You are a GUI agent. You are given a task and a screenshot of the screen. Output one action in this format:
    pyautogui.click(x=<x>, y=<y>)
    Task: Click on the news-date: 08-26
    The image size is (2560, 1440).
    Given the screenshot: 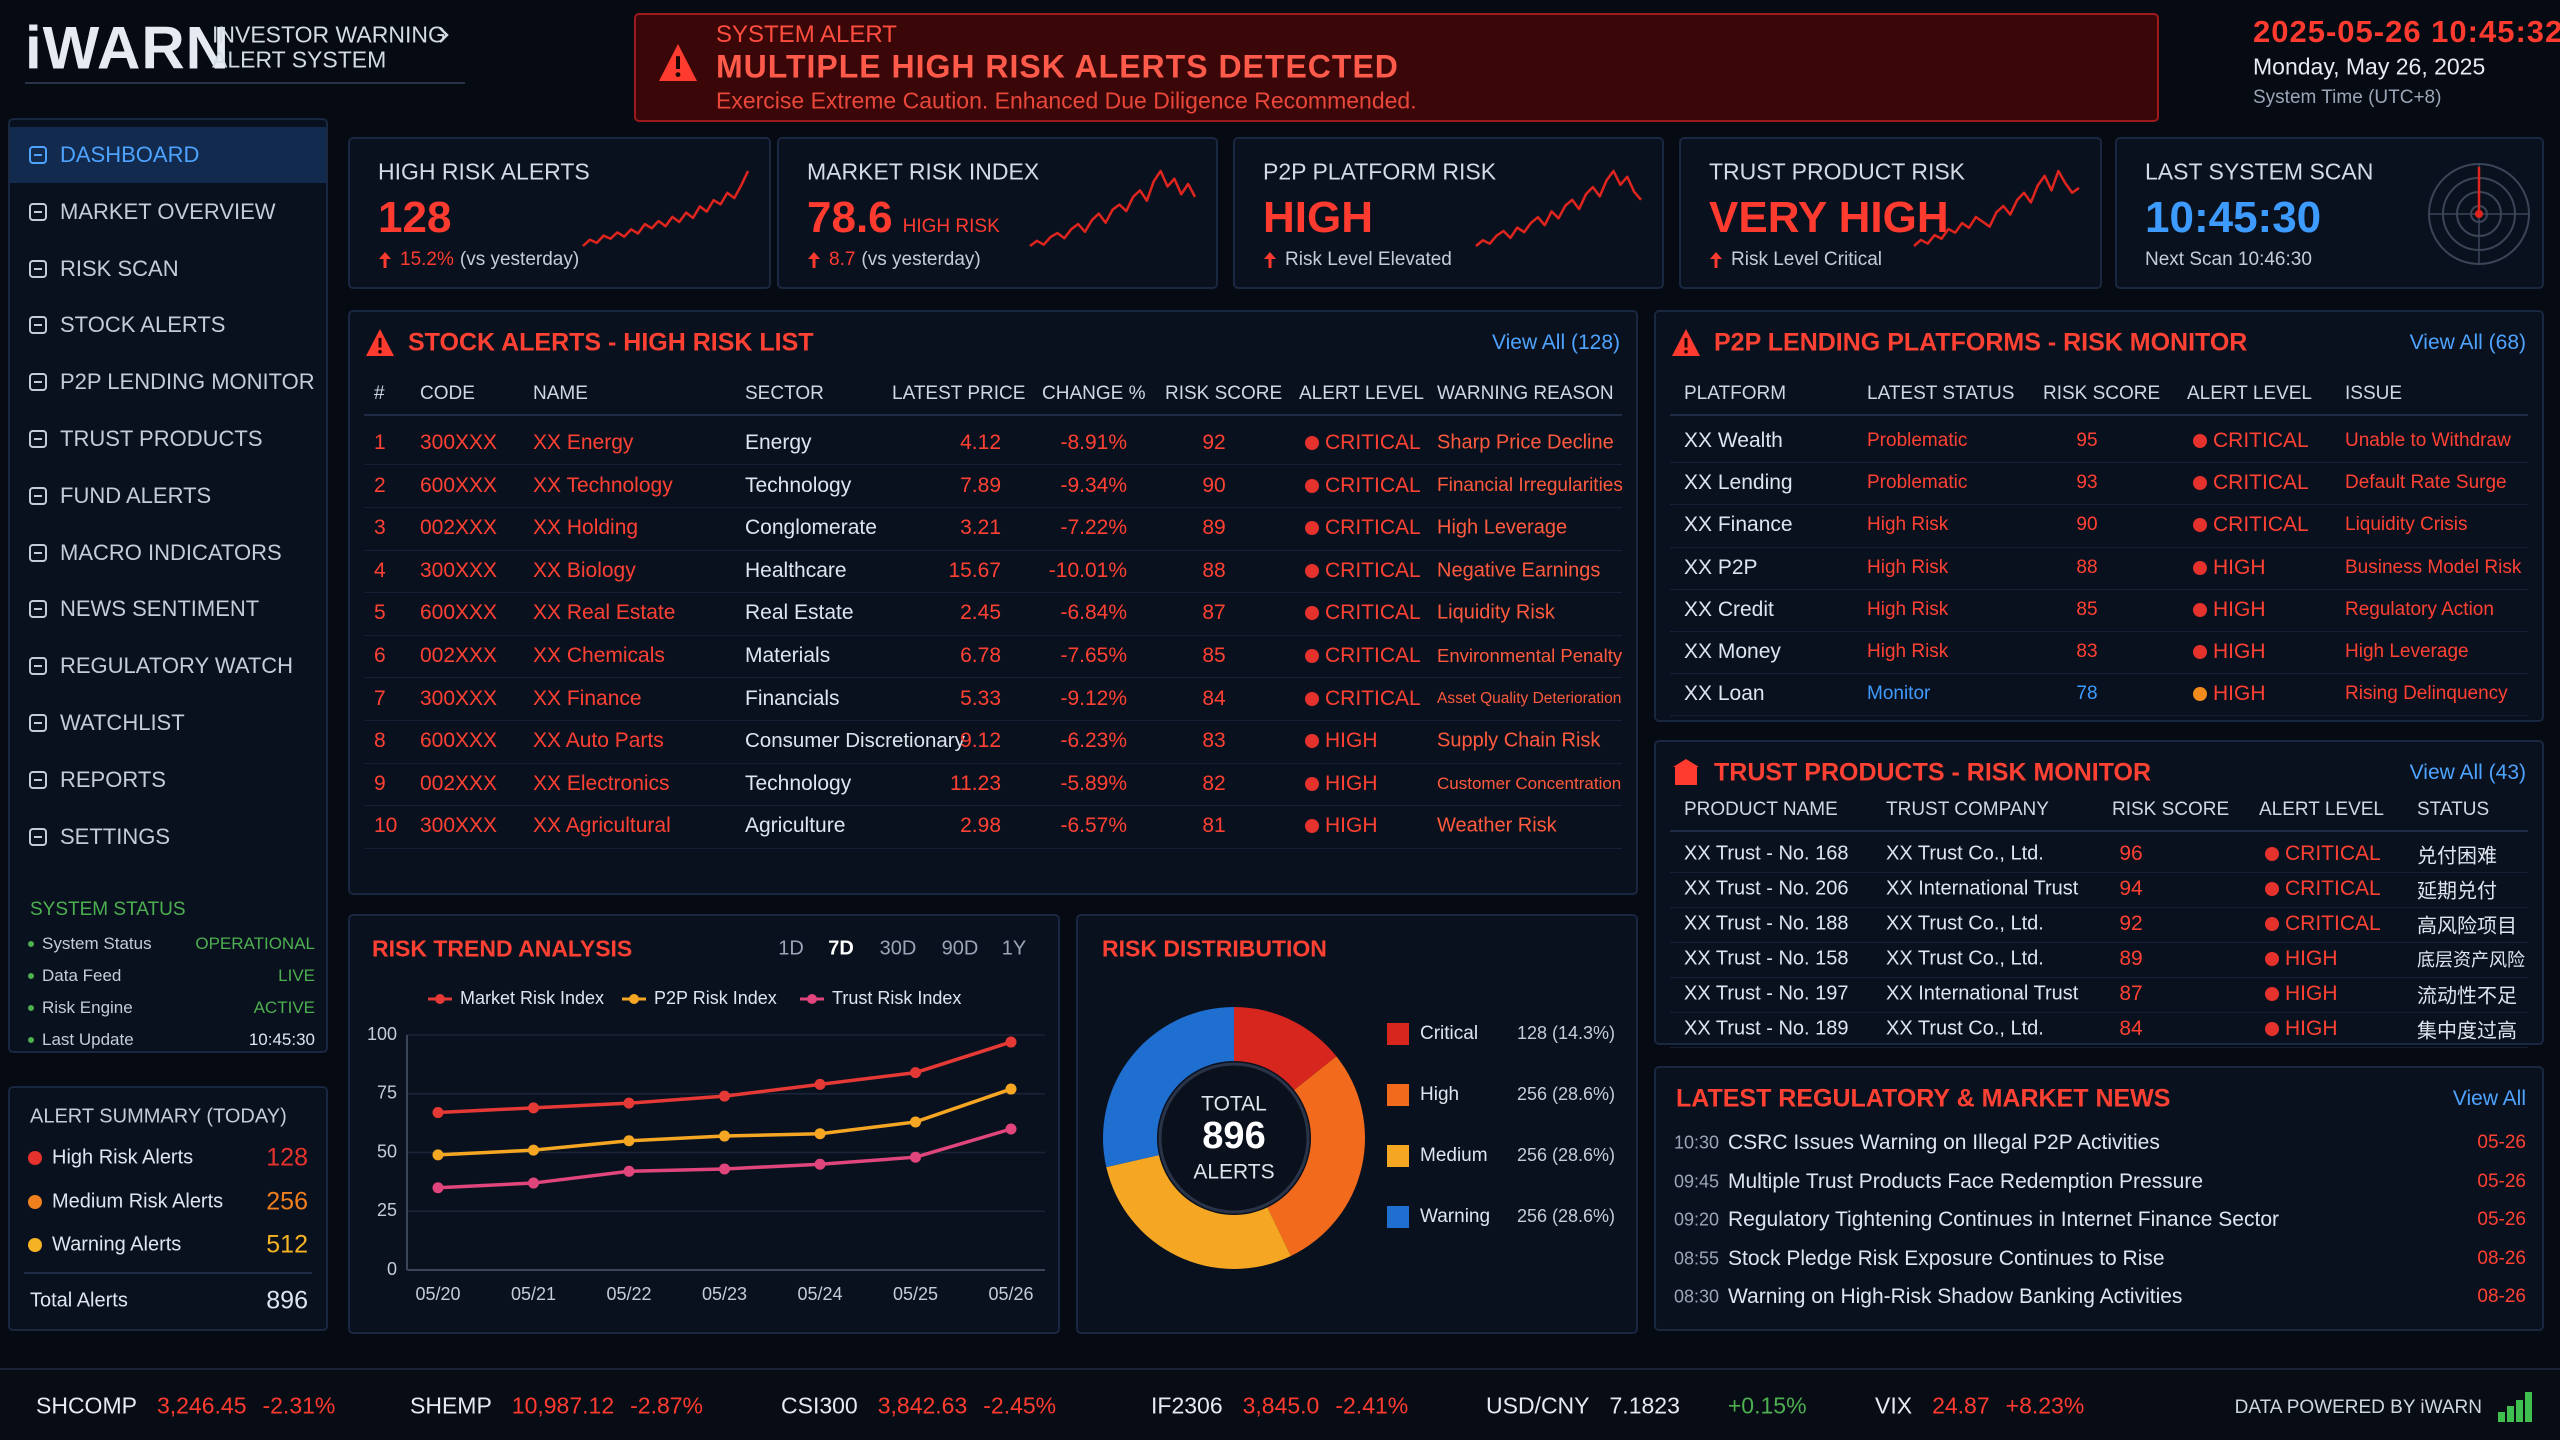 What is the action you would take?
    pyautogui.click(x=2501, y=1258)
    